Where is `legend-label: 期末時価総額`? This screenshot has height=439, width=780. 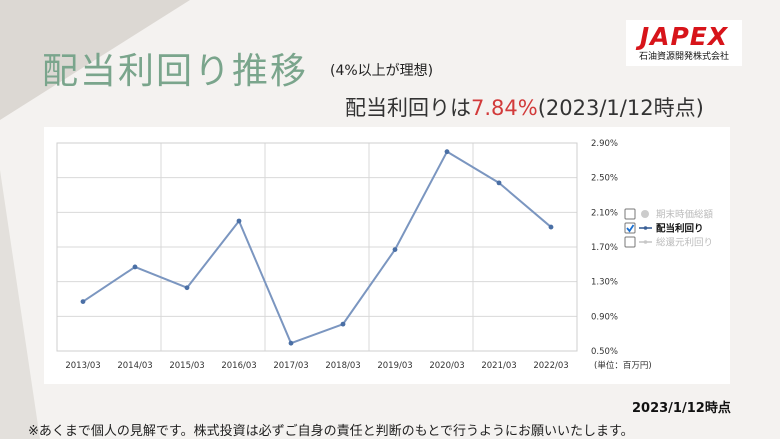
legend-label: 期末時価総額 is located at coordinates (685, 215).